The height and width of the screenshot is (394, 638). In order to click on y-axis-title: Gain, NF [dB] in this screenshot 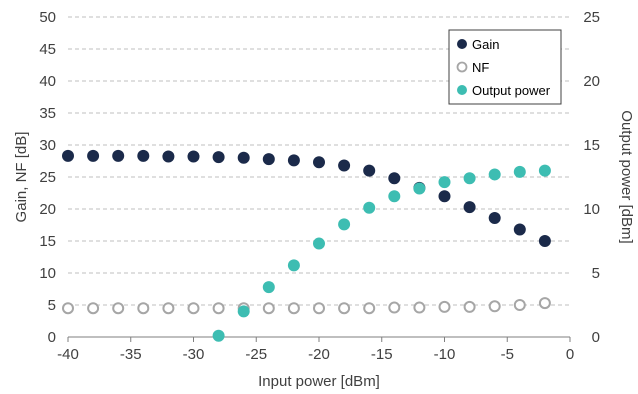, I will do `click(21, 177)`.